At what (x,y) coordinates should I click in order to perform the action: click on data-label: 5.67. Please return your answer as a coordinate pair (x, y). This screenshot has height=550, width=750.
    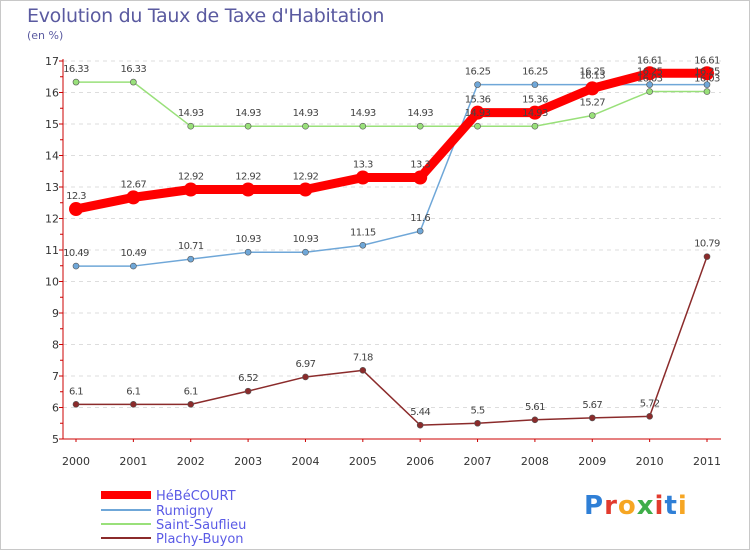
    Looking at the image, I should click on (592, 405).